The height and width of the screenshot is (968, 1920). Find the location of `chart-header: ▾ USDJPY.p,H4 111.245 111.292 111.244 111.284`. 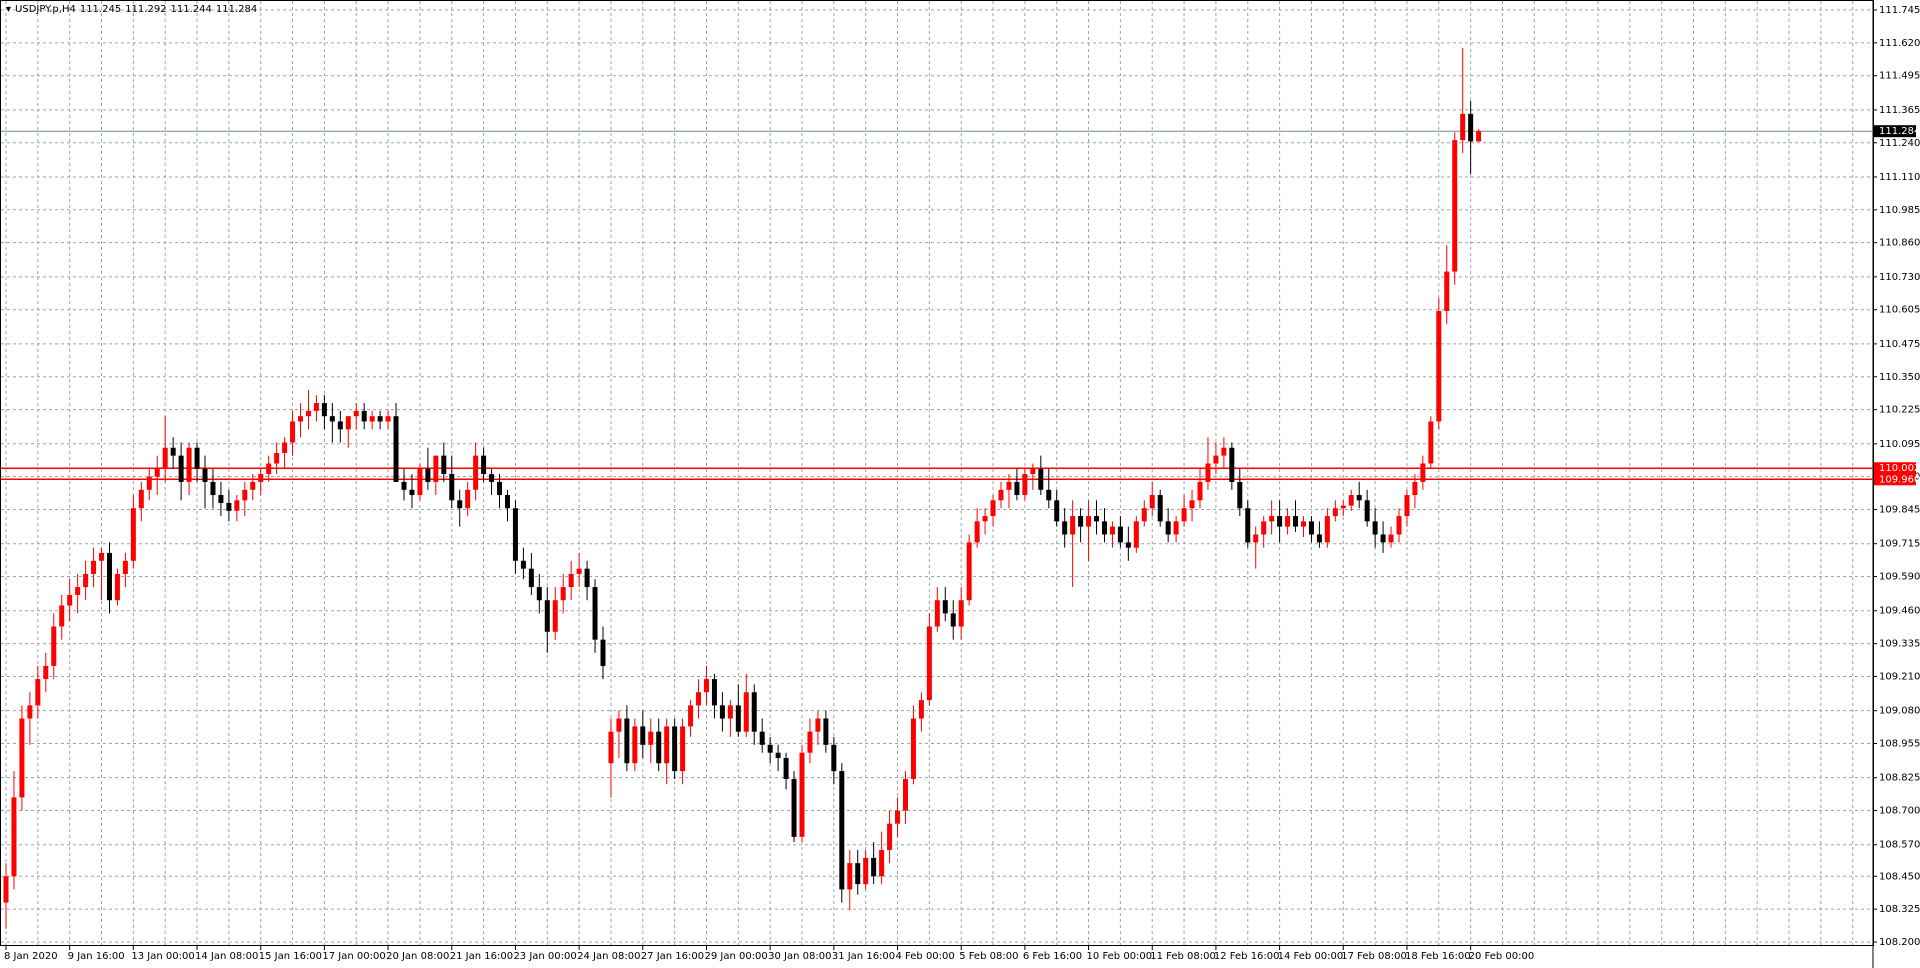

chart-header: ▾ USDJPY.p,H4 111.245 111.292 111.244 111.284 is located at coordinates (133, 9).